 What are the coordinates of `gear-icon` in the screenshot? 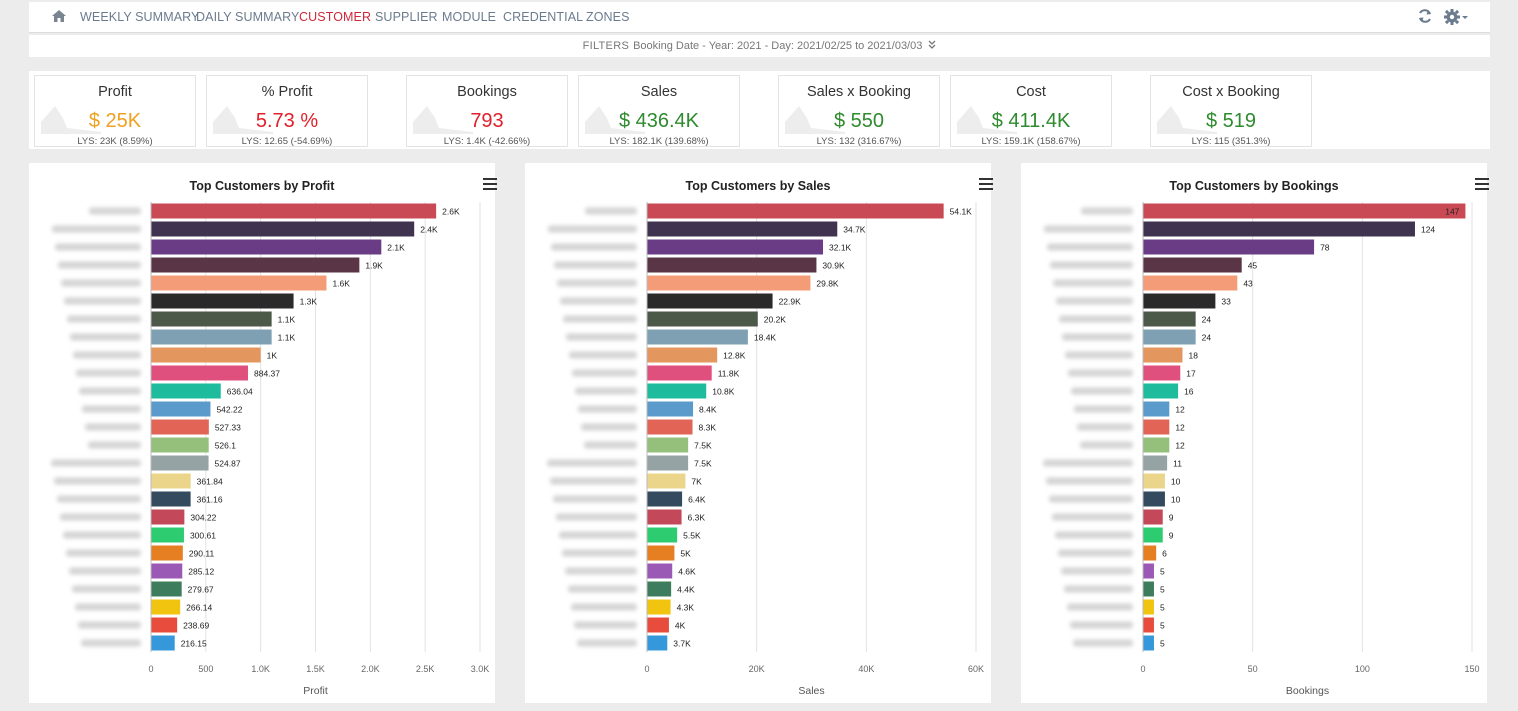 It's located at (1456, 19).